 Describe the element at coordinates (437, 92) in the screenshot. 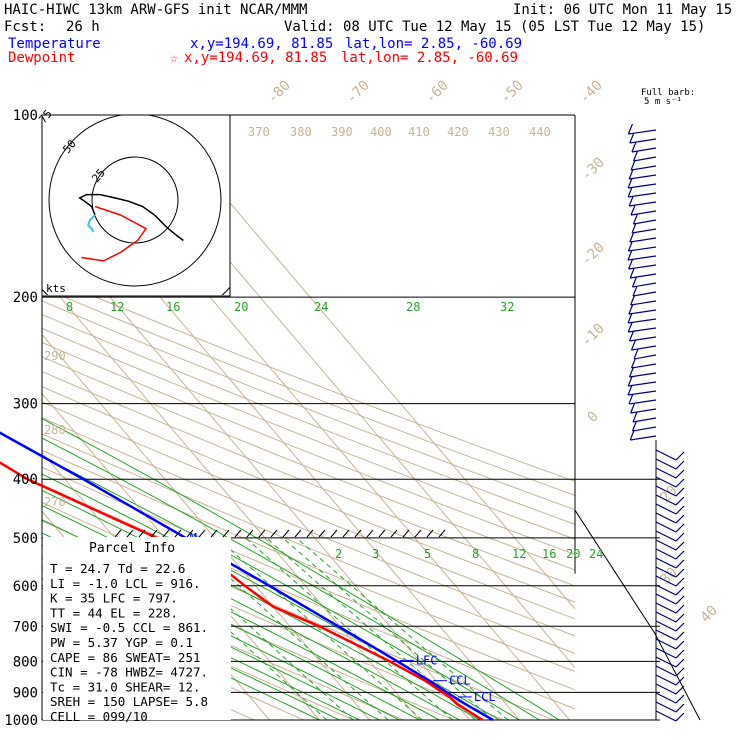

I see `isotherm-label: -60` at that location.